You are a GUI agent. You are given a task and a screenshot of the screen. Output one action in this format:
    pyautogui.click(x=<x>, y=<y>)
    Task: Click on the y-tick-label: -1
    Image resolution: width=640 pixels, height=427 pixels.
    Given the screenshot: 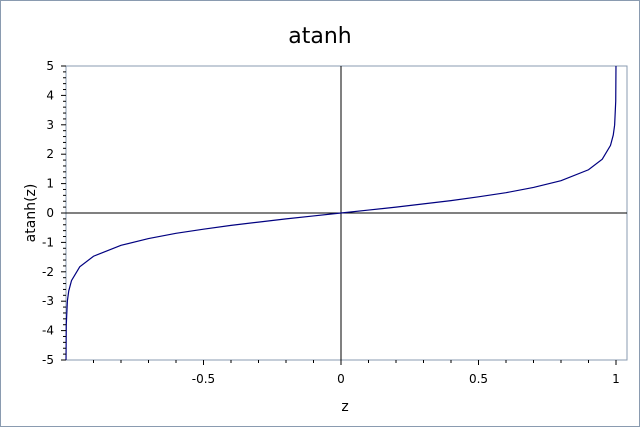 What is the action you would take?
    pyautogui.click(x=48, y=242)
    